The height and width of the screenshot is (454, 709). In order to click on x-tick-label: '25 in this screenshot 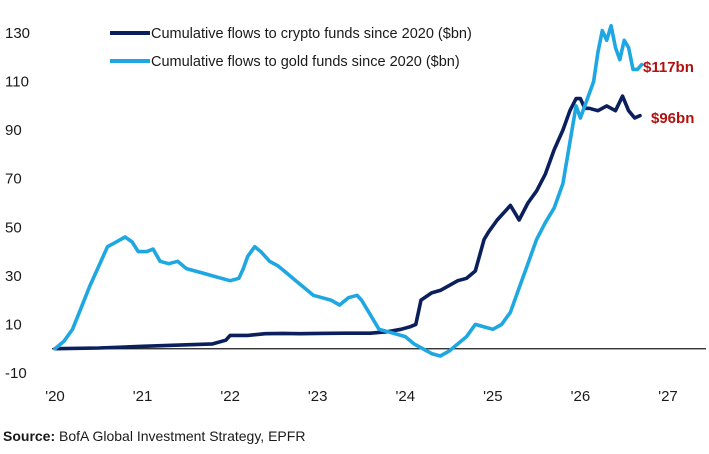, I will do `click(493, 396)`.